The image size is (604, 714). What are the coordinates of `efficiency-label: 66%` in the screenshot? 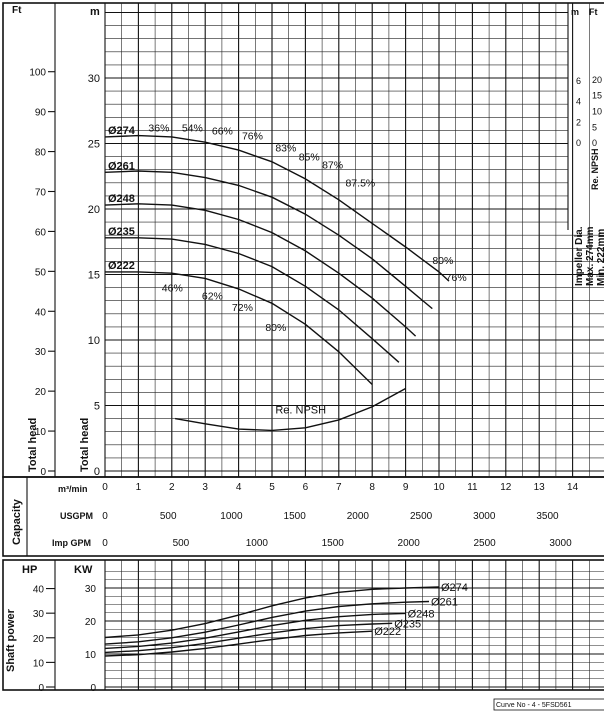 It's located at (222, 131).